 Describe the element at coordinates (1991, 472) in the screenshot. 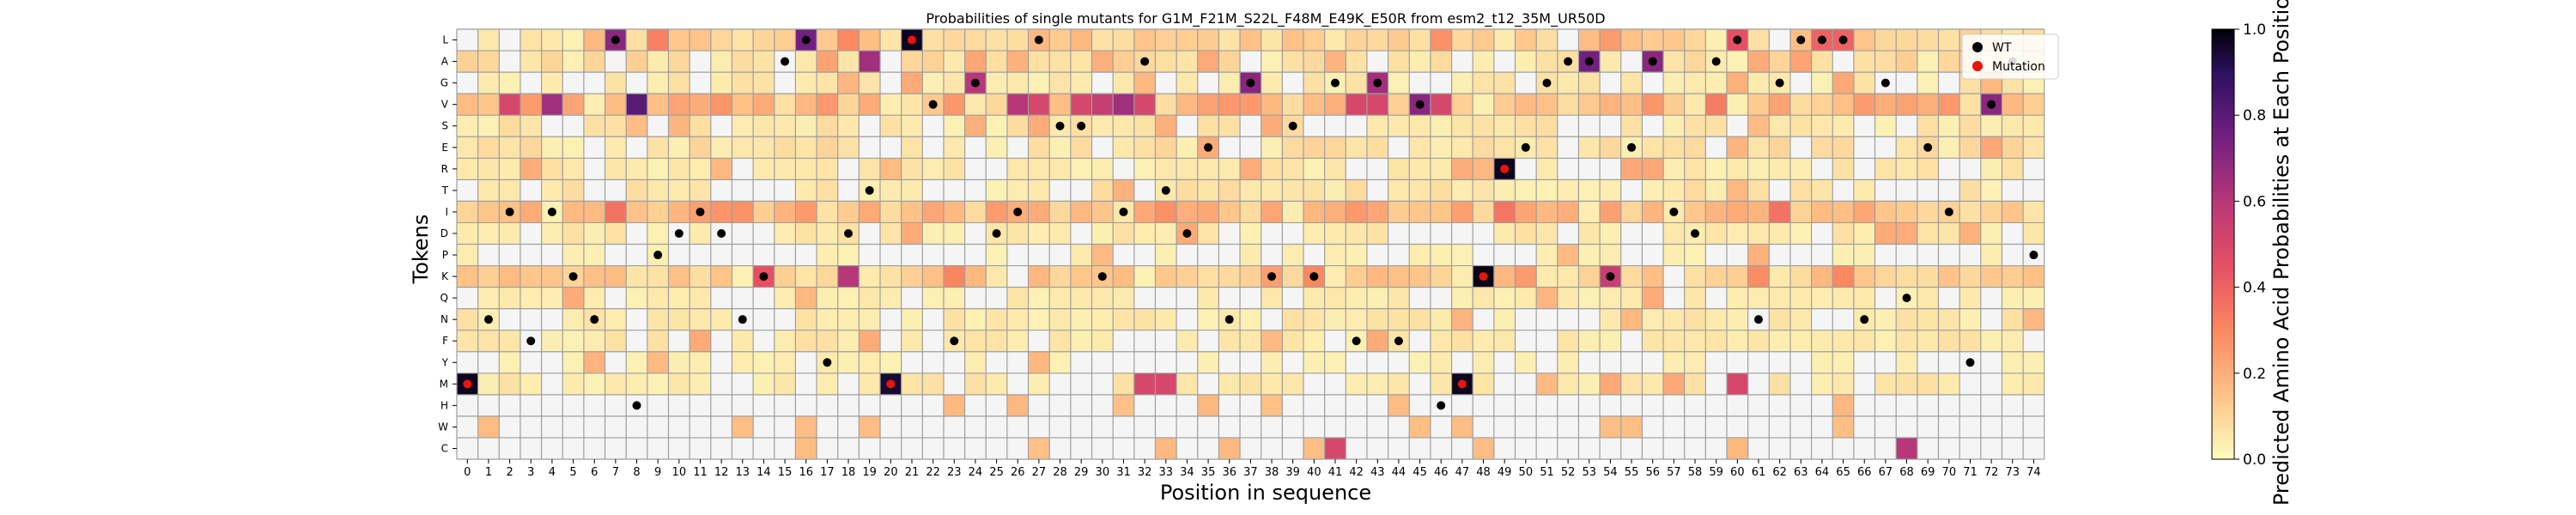

I see `x-tick-label: 72` at that location.